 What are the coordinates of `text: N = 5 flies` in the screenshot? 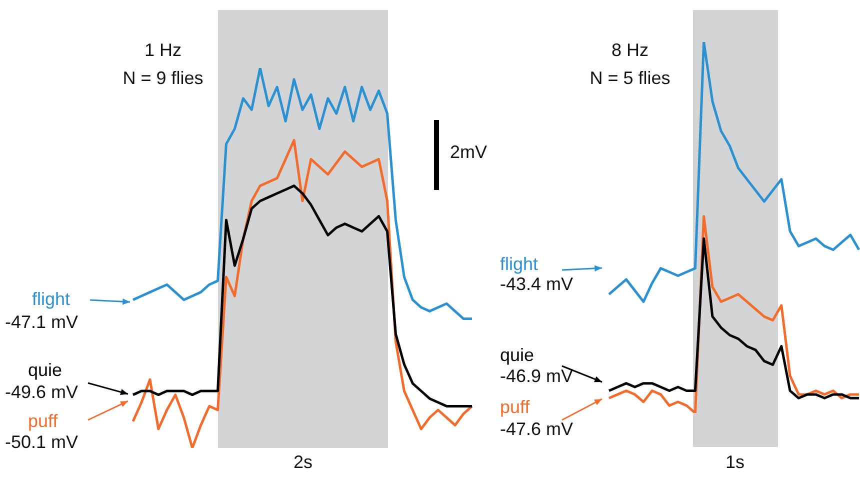 It's located at (630, 78).